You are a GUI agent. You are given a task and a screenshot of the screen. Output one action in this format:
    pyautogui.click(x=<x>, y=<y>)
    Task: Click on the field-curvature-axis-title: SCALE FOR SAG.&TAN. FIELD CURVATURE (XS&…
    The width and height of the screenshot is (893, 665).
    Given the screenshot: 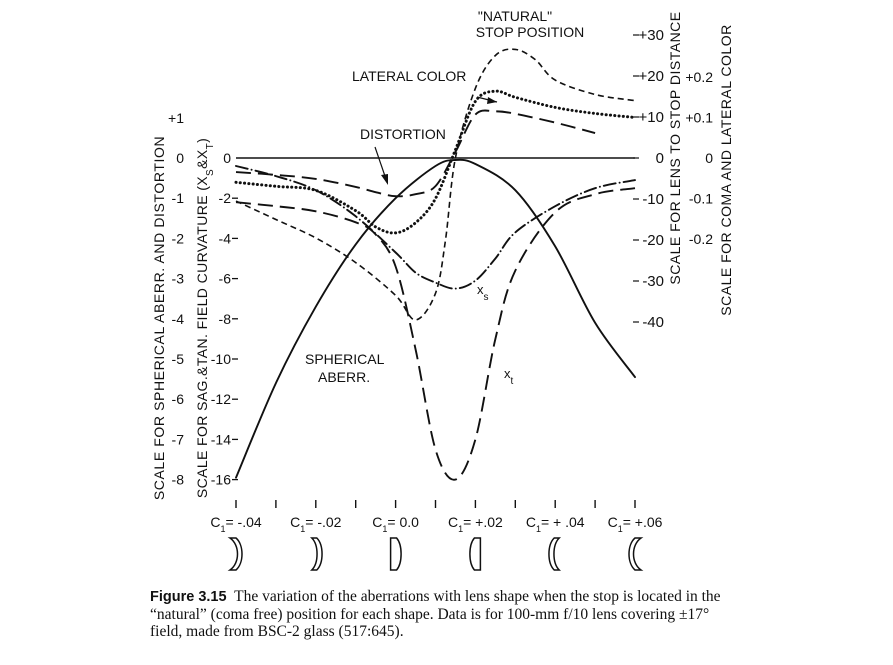 What is the action you would take?
    pyautogui.click(x=205, y=318)
    